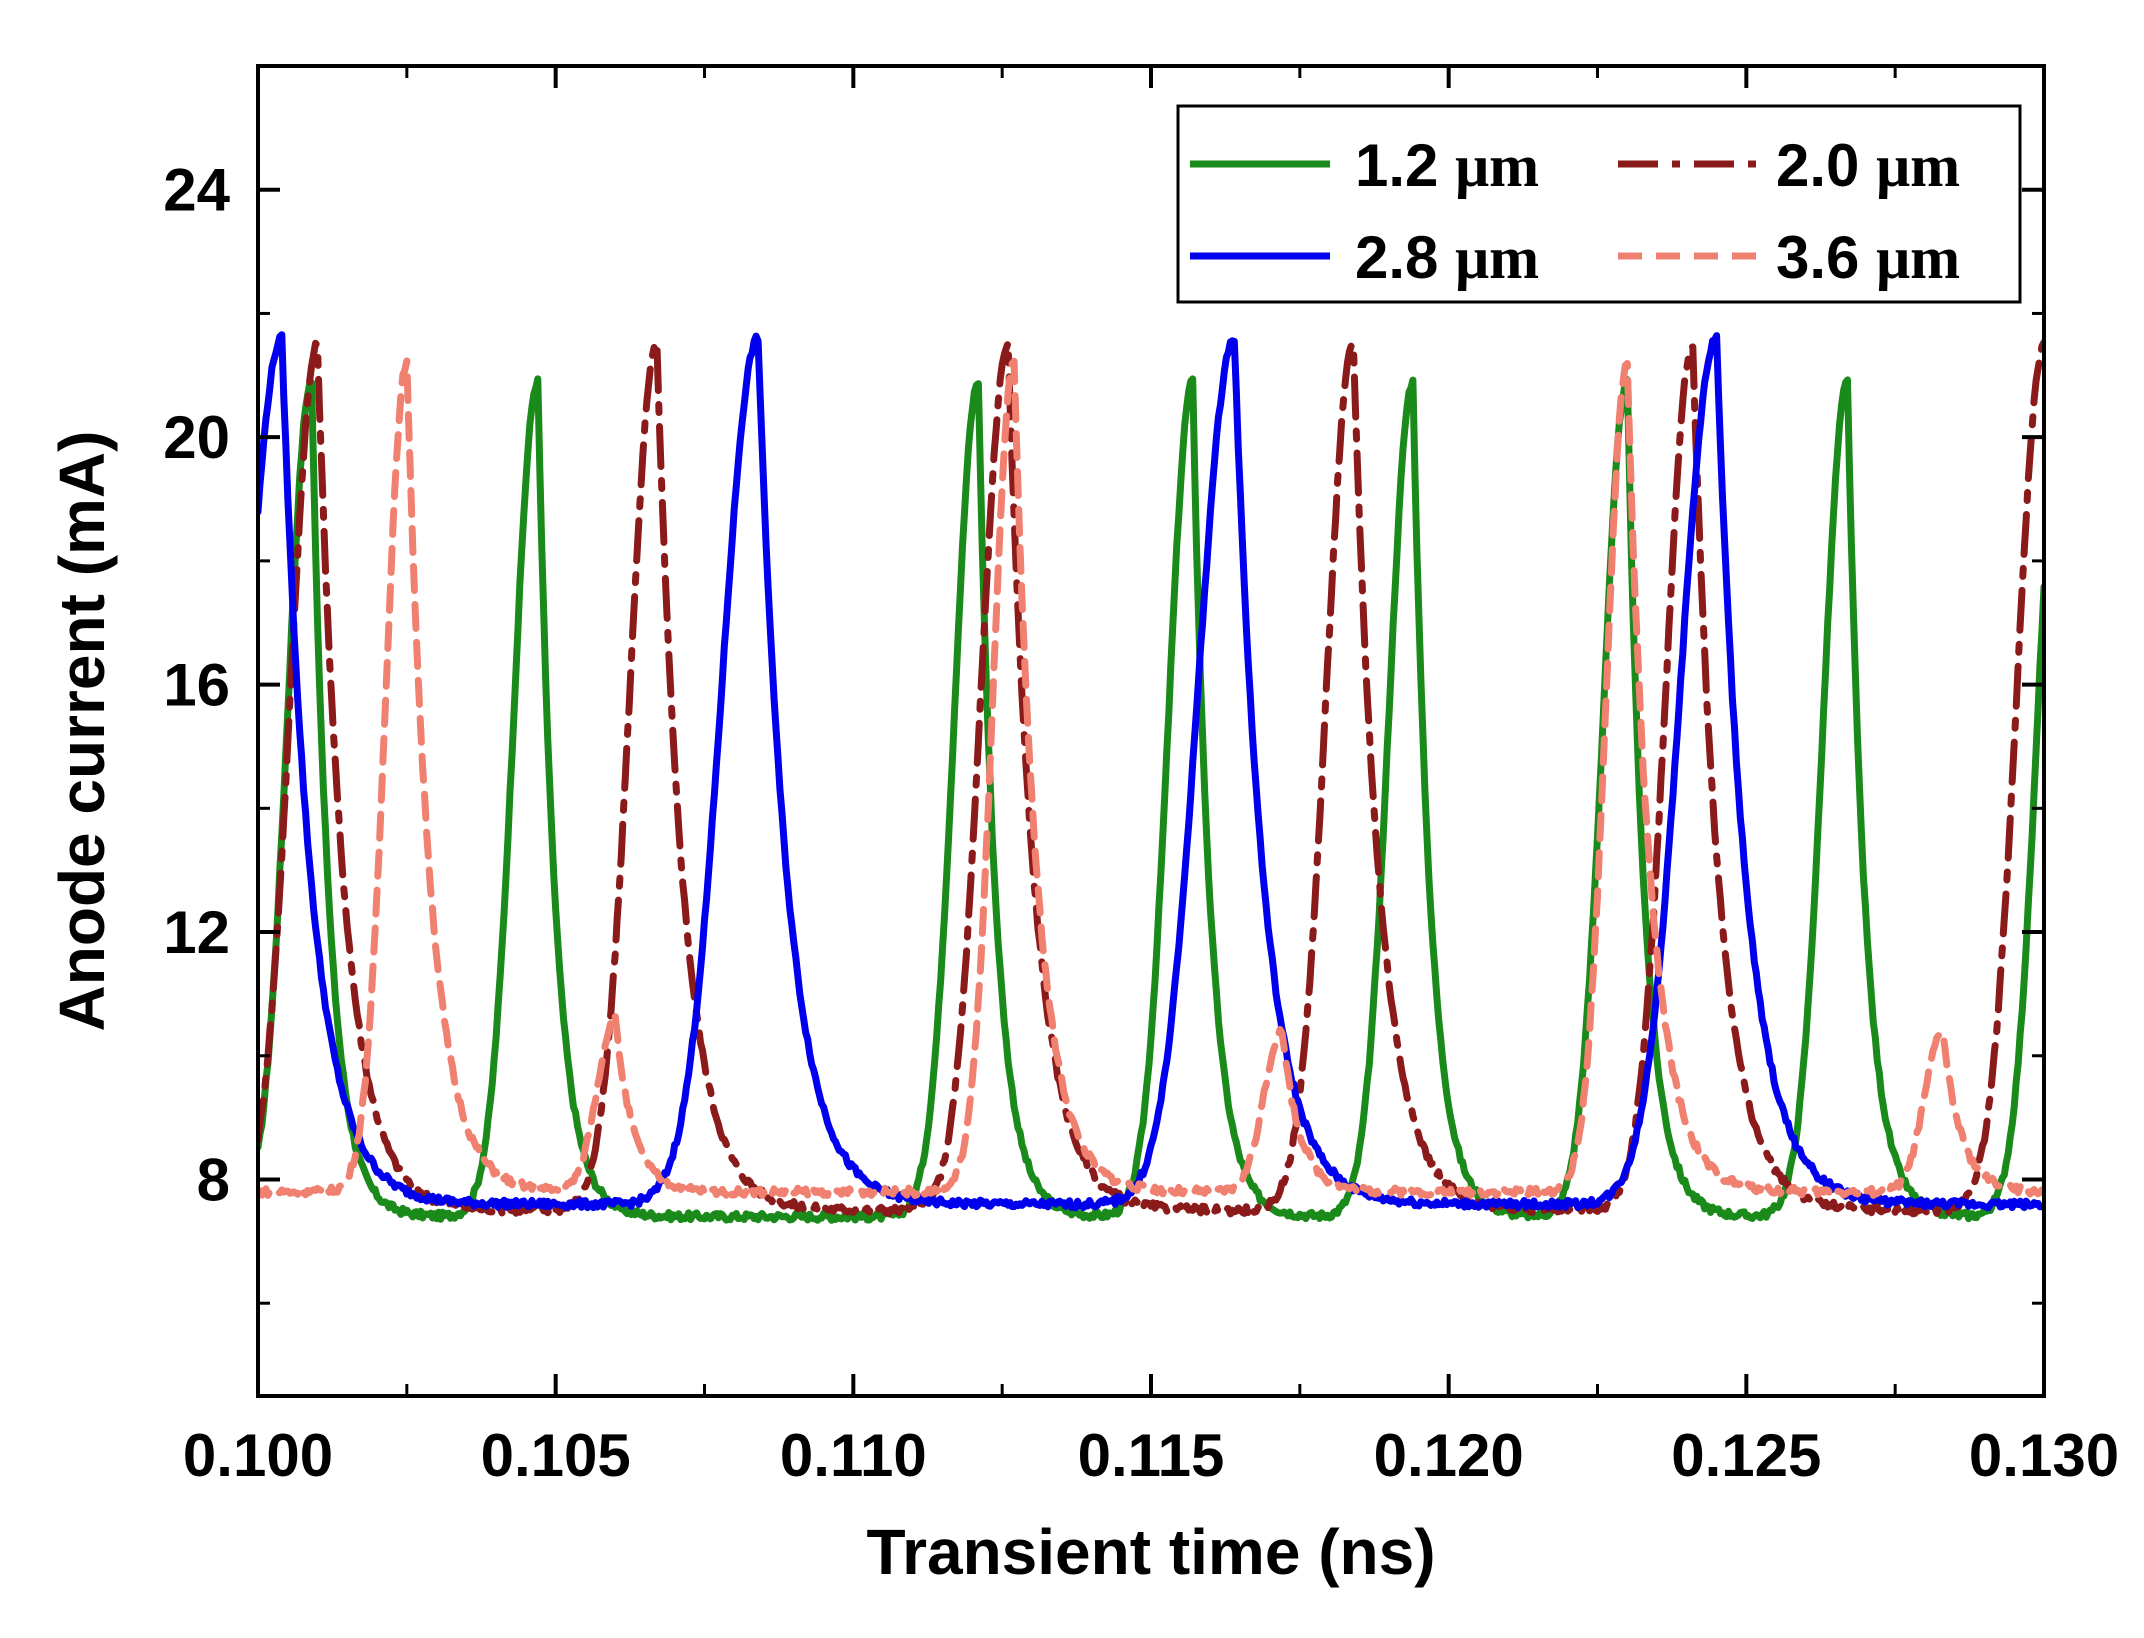 The image size is (2144, 1638). Describe the element at coordinates (1447, 165) in the screenshot. I see `legend-label: 1.2 μm` at that location.